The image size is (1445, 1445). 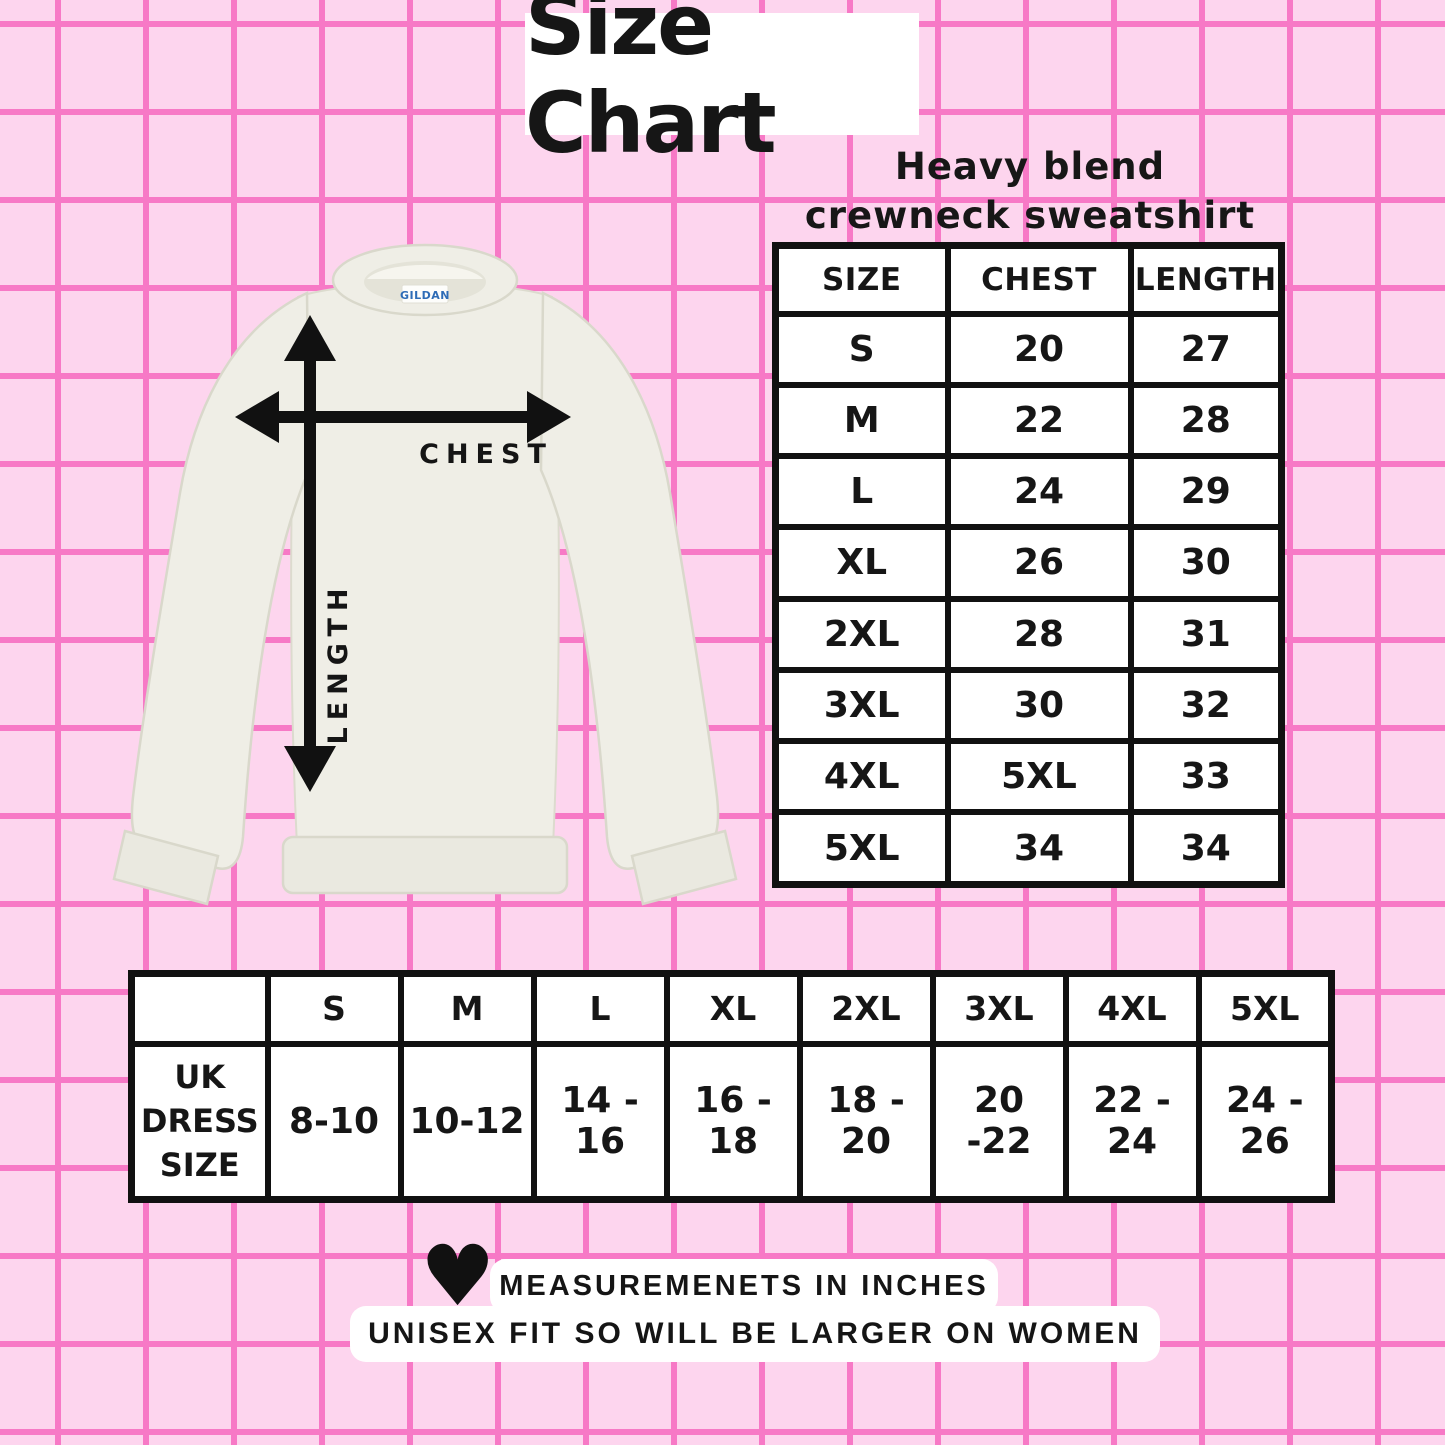 What do you see at coordinates (1039, 420) in the screenshot?
I see `table-cell: 22` at bounding box center [1039, 420].